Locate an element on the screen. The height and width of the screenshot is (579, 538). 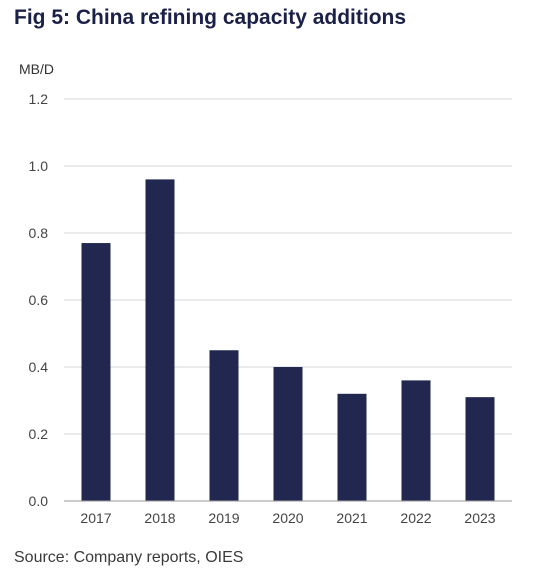
y-axis-unit-label: MB/D is located at coordinates (36, 69).